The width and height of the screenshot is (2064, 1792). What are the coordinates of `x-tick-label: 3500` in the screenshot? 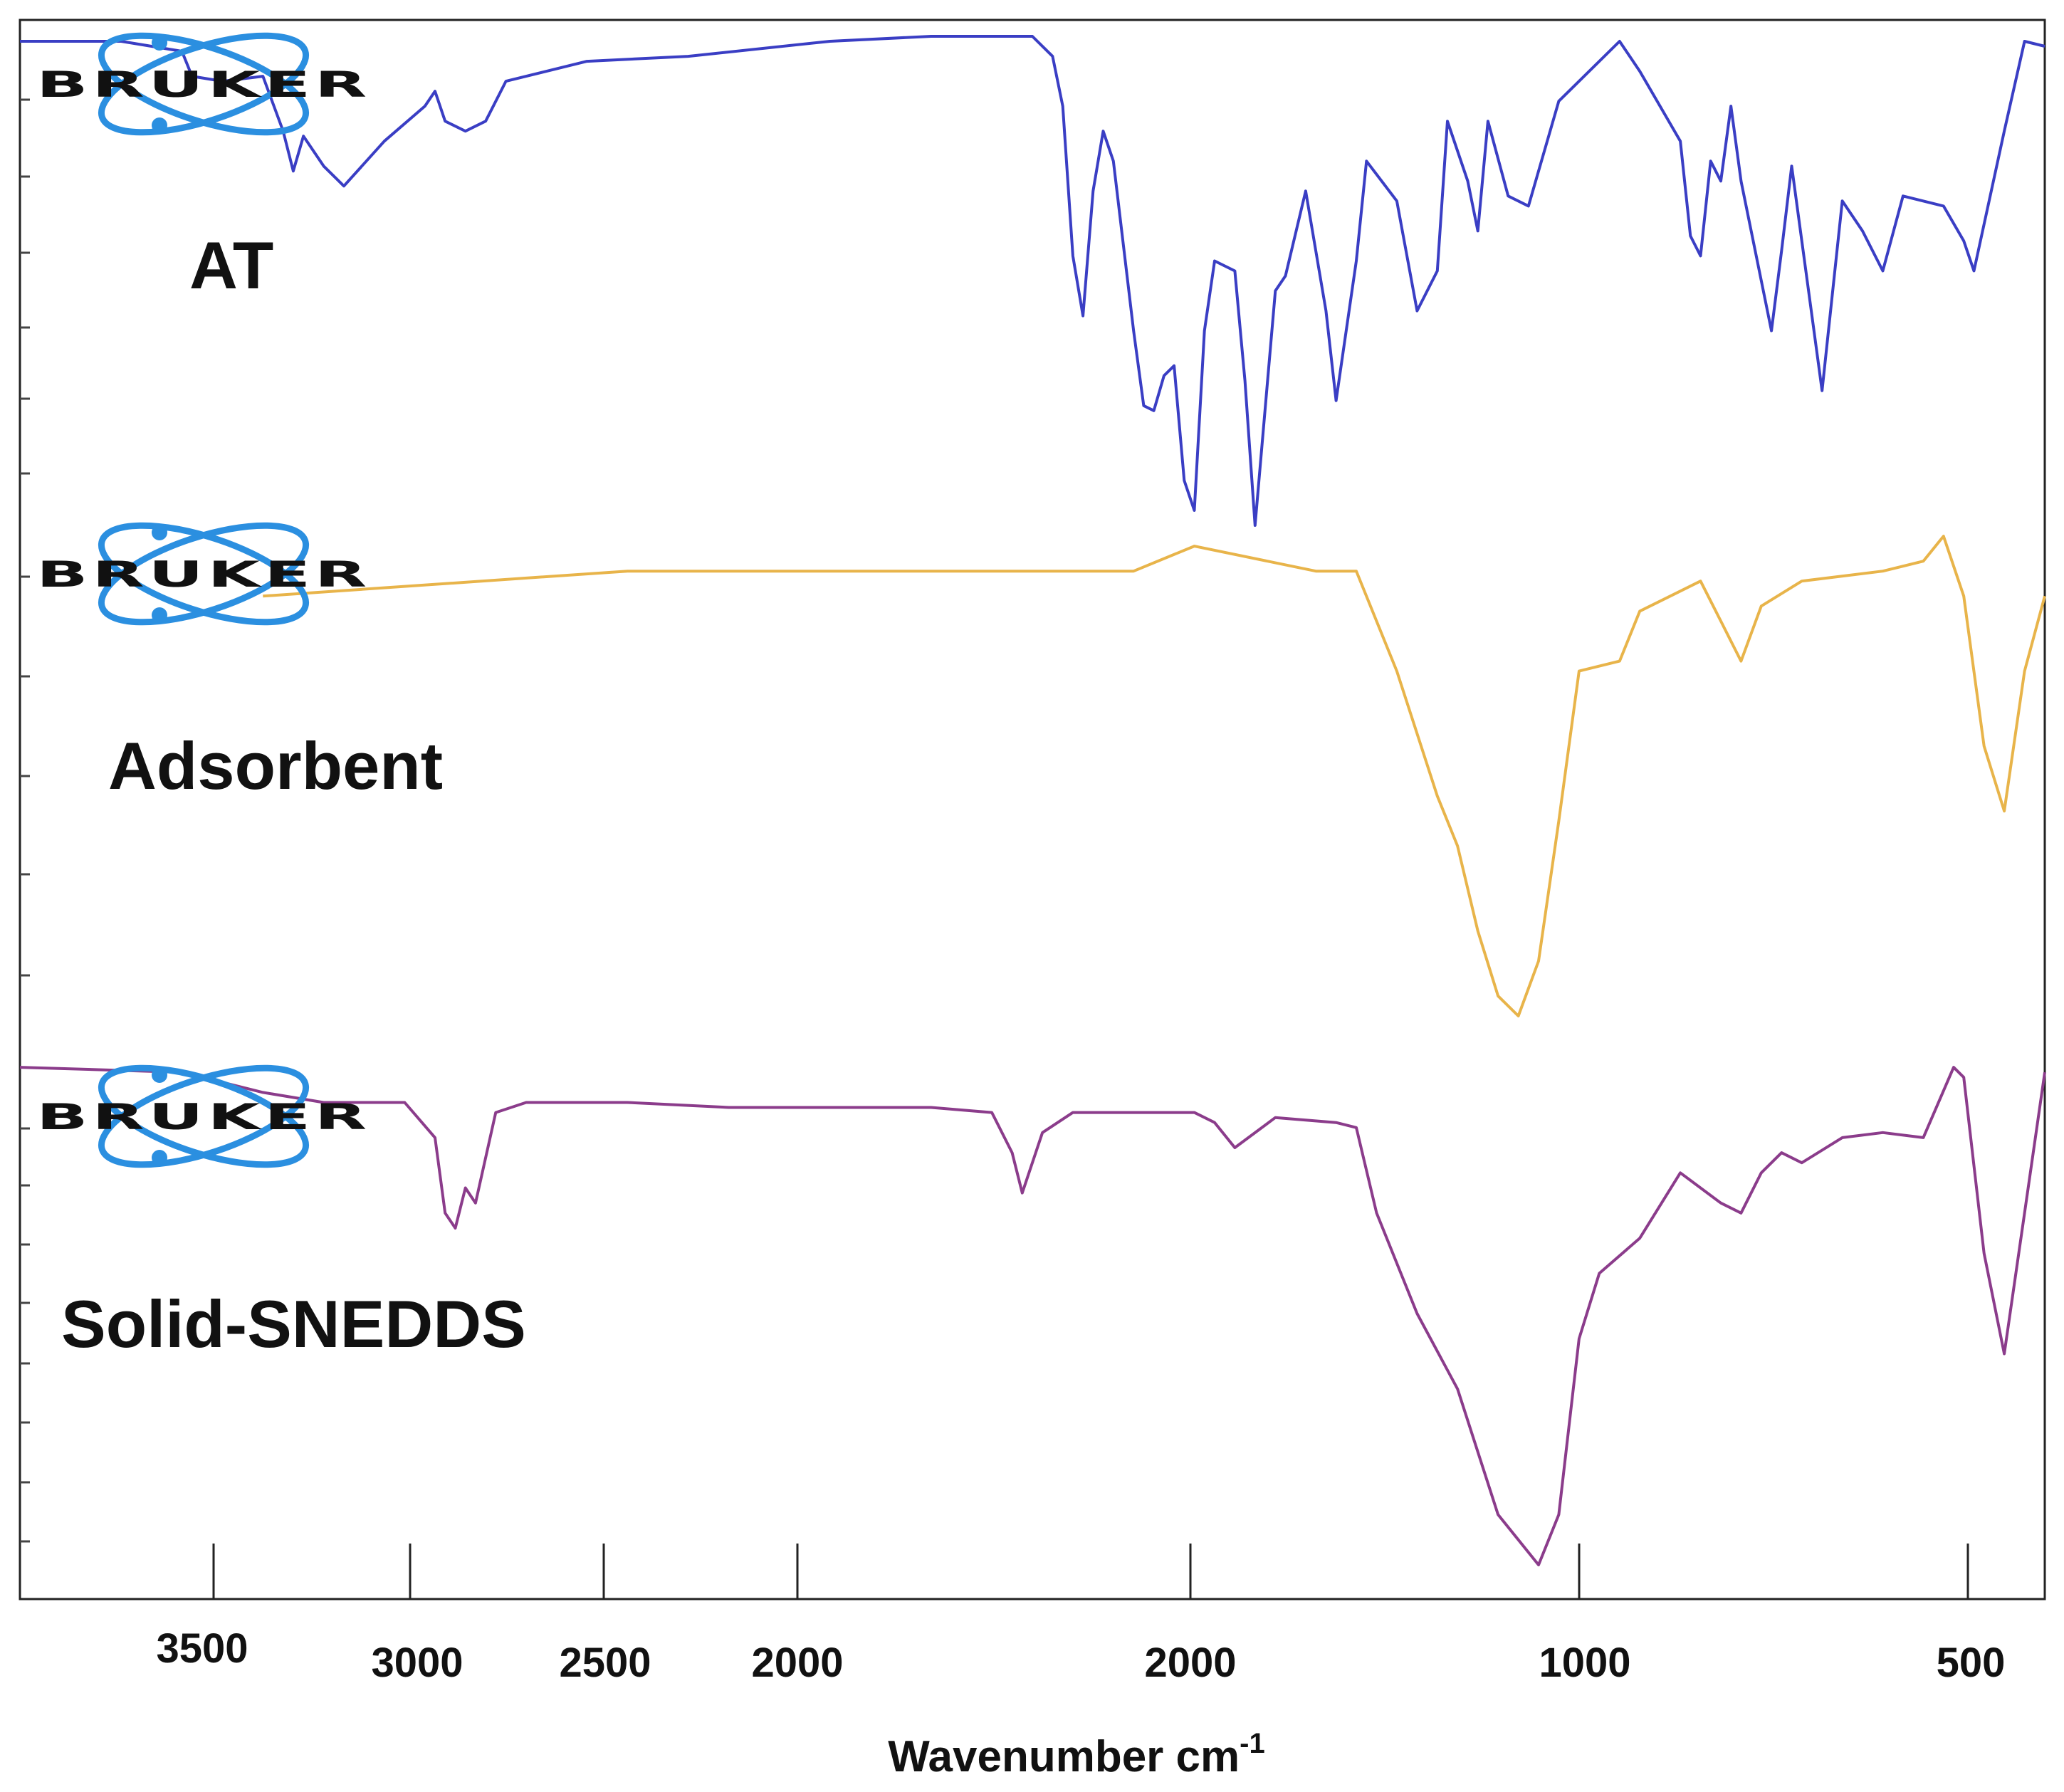 It's located at (202, 1648).